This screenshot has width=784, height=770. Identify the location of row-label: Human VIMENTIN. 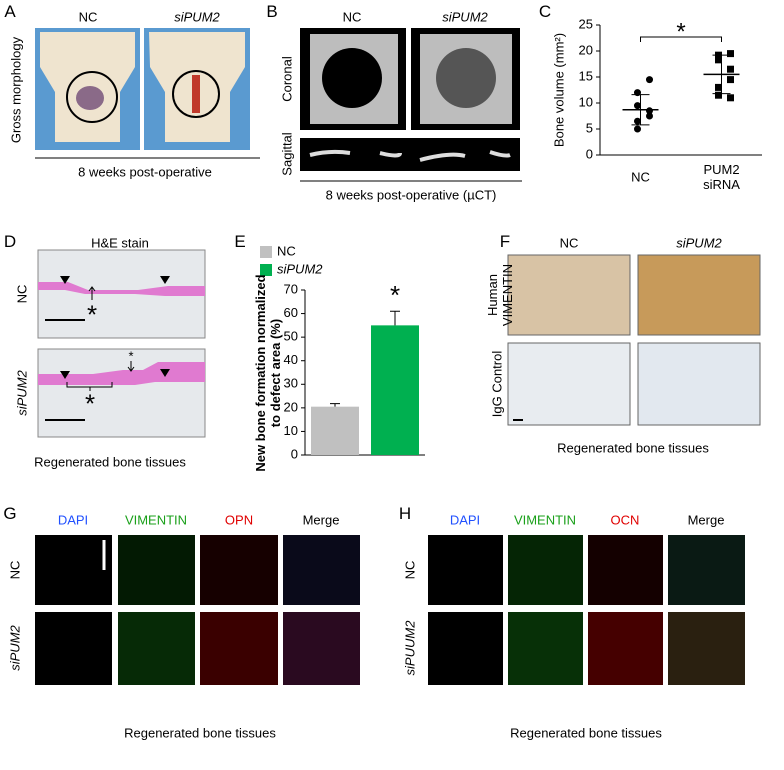
(500, 295).